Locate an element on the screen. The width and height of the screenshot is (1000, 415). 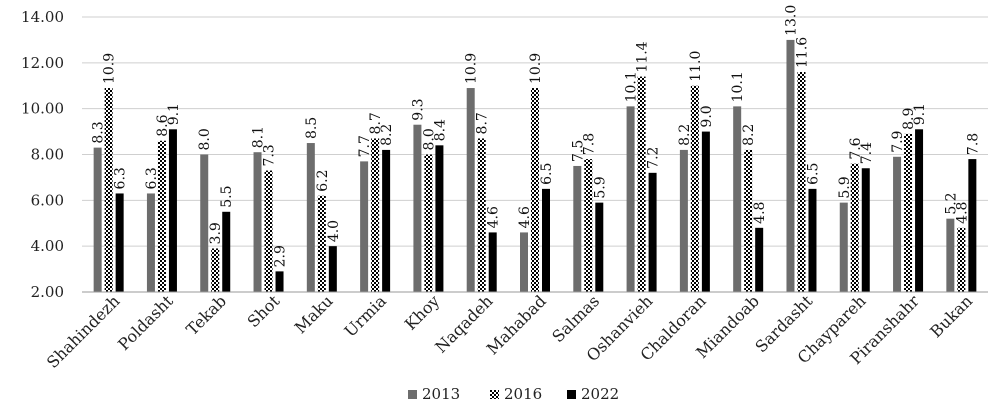
y-tick-label: 2.00 is located at coordinates (47, 292).